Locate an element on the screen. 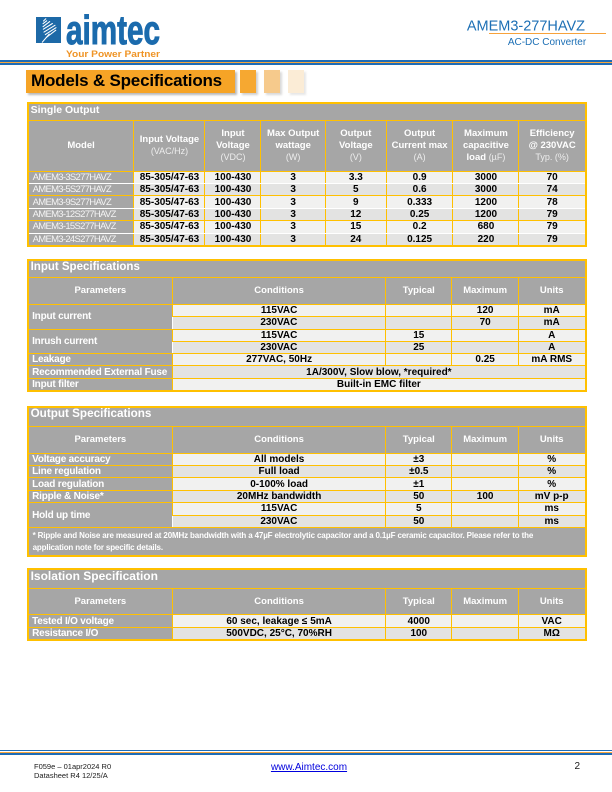 The image size is (612, 792). svg-text: AC-DC Converter is located at coordinates (547, 42).